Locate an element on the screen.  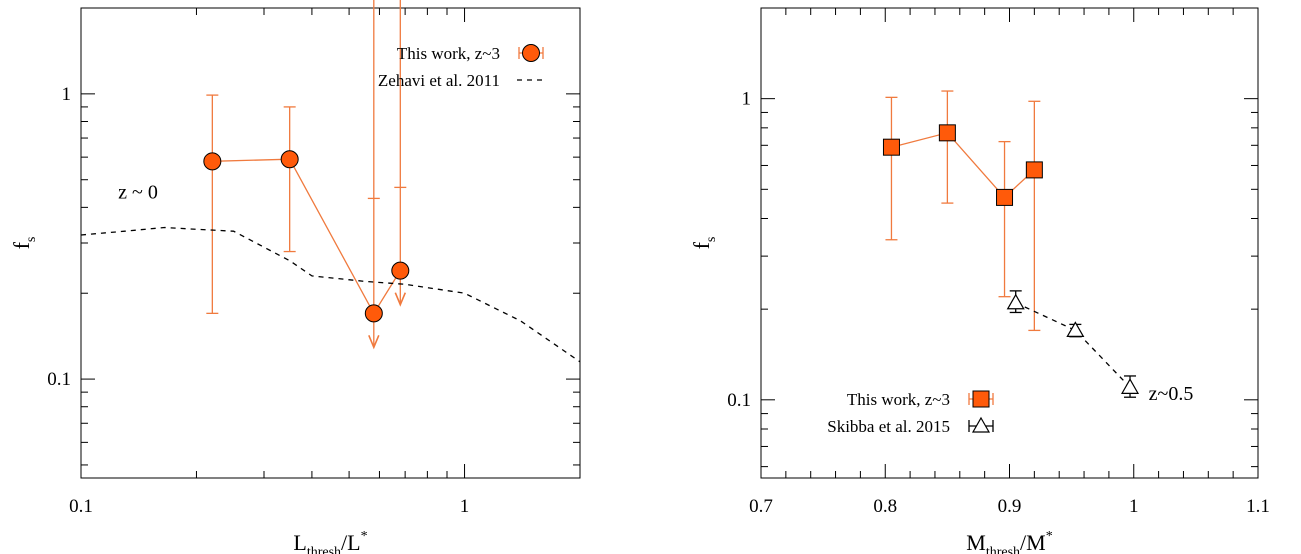
legend: This work, z~3 Zehavi et al. 2011 is located at coordinates (461, 67).